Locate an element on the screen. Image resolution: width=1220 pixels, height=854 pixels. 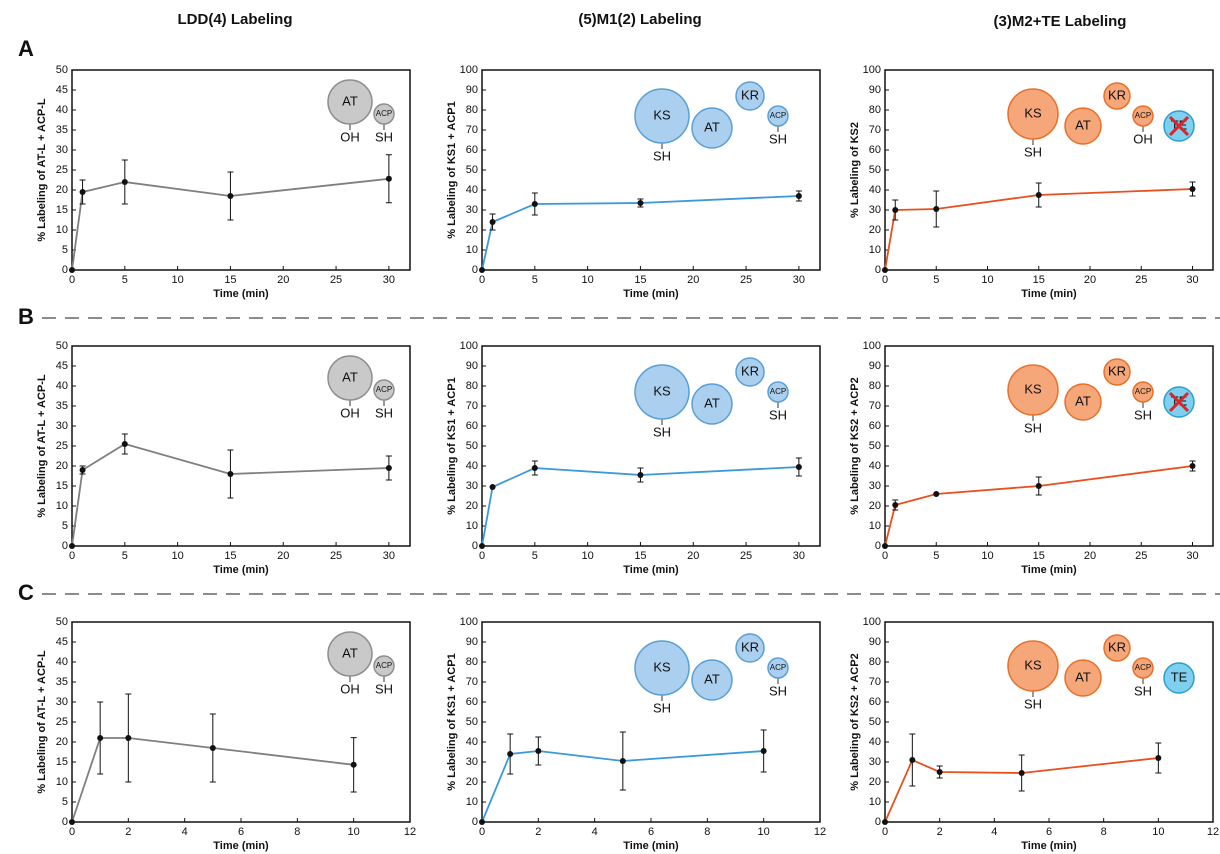
y-tick-label: 5 is located at coordinates (65, 250).